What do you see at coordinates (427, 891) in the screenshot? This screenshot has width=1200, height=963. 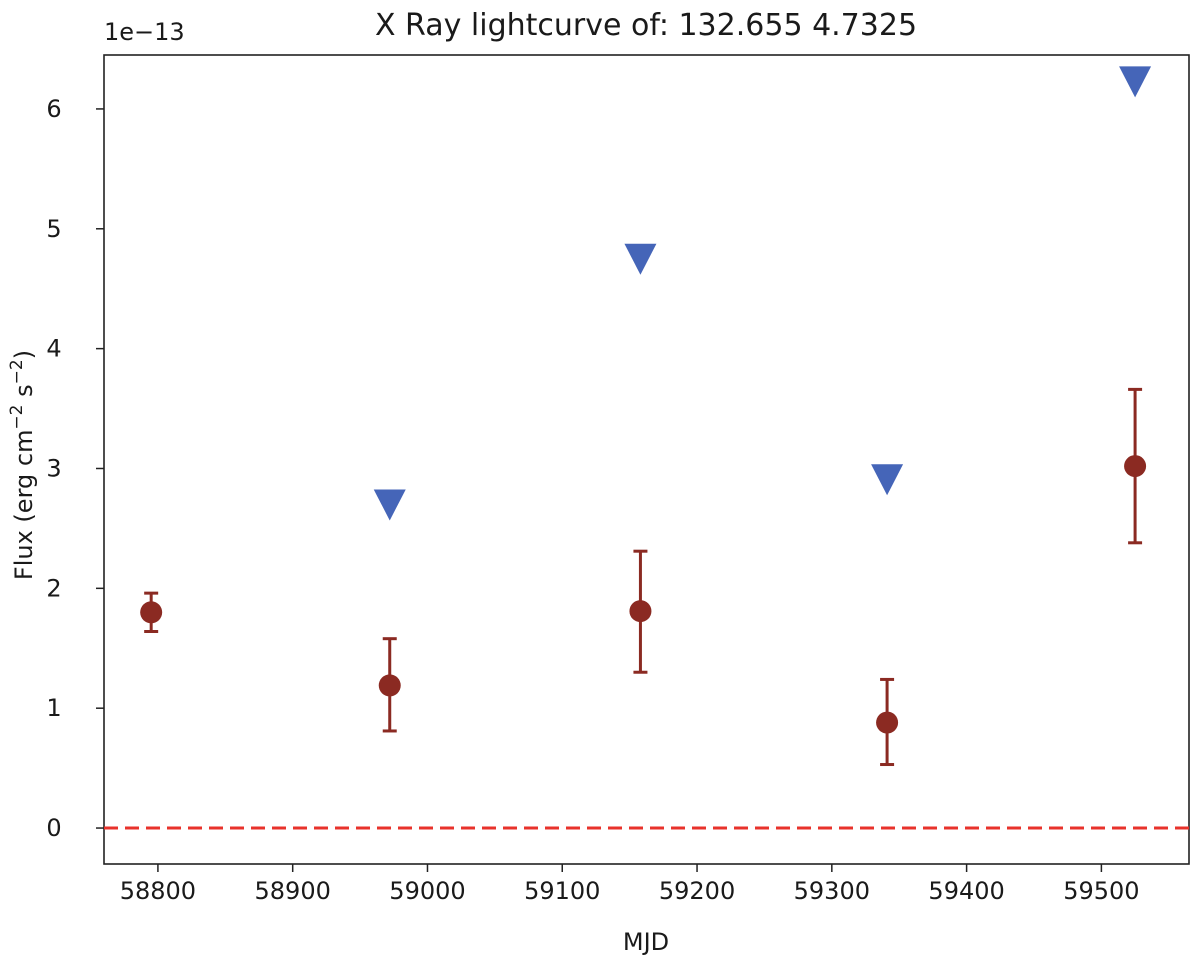 I see `x-tick-label: 59000` at bounding box center [427, 891].